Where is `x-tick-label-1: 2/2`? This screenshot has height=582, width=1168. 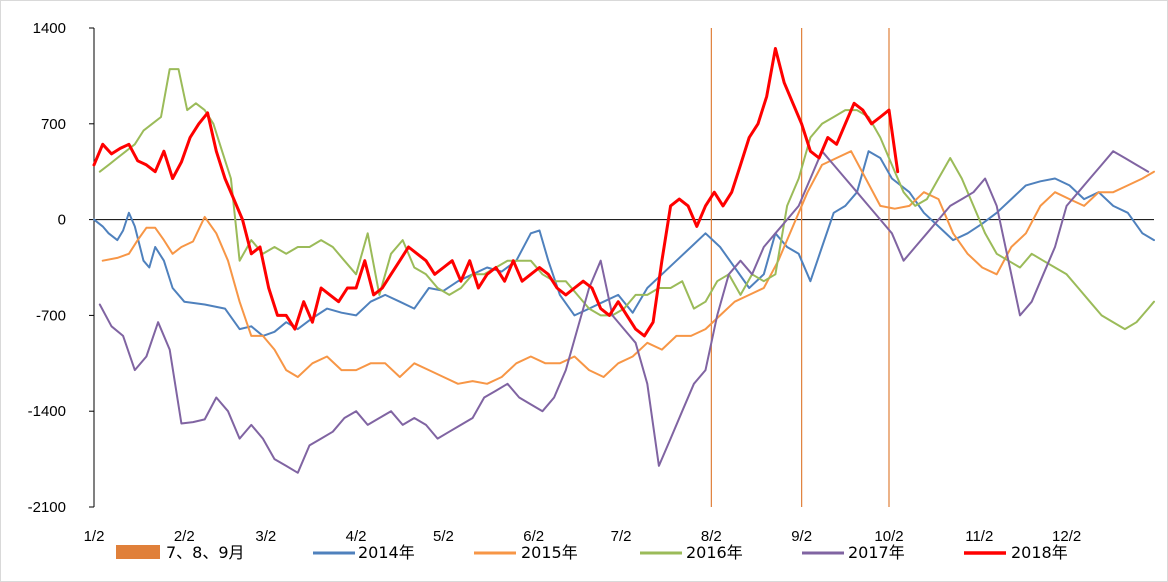
x-tick-label-1: 2/2 is located at coordinates (184, 536).